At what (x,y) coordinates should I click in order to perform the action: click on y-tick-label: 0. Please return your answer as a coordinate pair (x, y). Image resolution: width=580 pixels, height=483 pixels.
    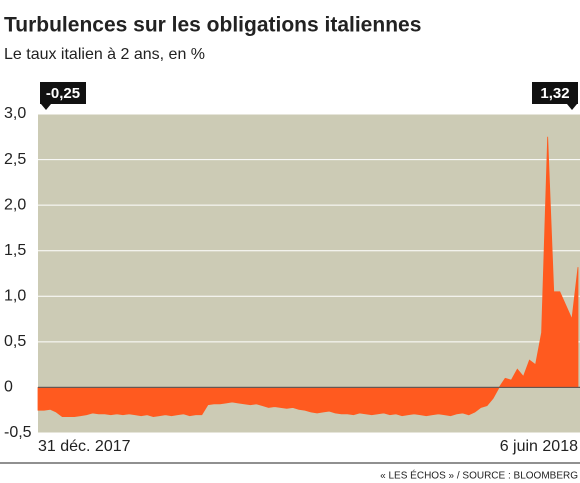
    Looking at the image, I should click on (8, 387).